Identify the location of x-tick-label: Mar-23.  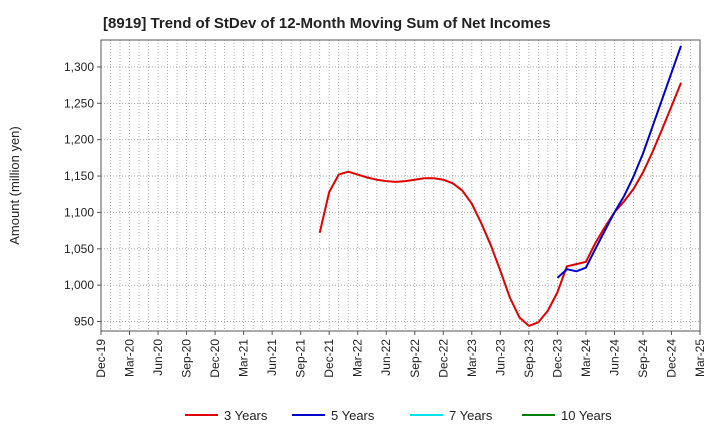
(472, 358).